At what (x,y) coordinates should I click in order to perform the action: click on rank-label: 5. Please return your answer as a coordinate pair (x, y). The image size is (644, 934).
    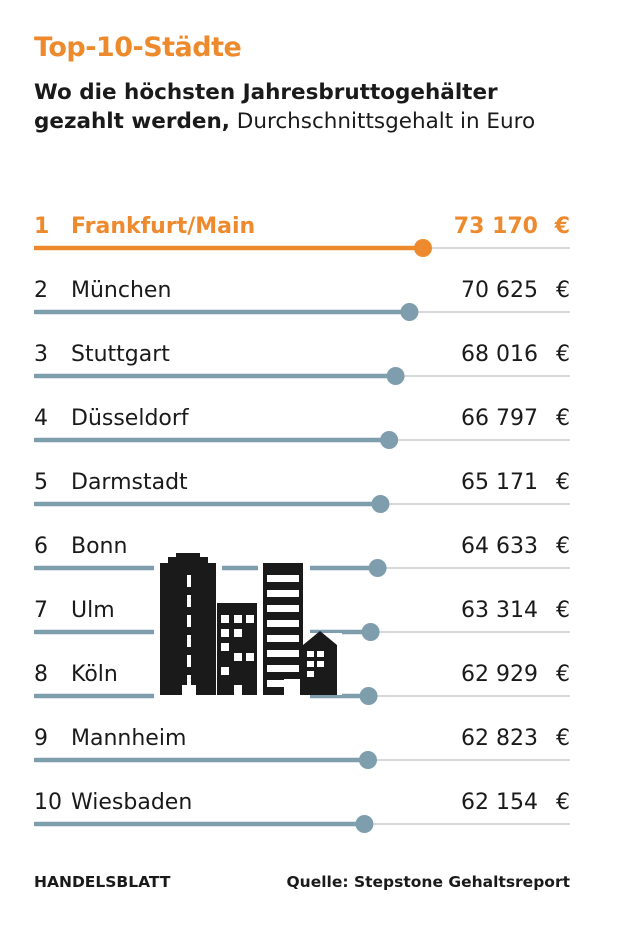
    Looking at the image, I should click on (41, 482).